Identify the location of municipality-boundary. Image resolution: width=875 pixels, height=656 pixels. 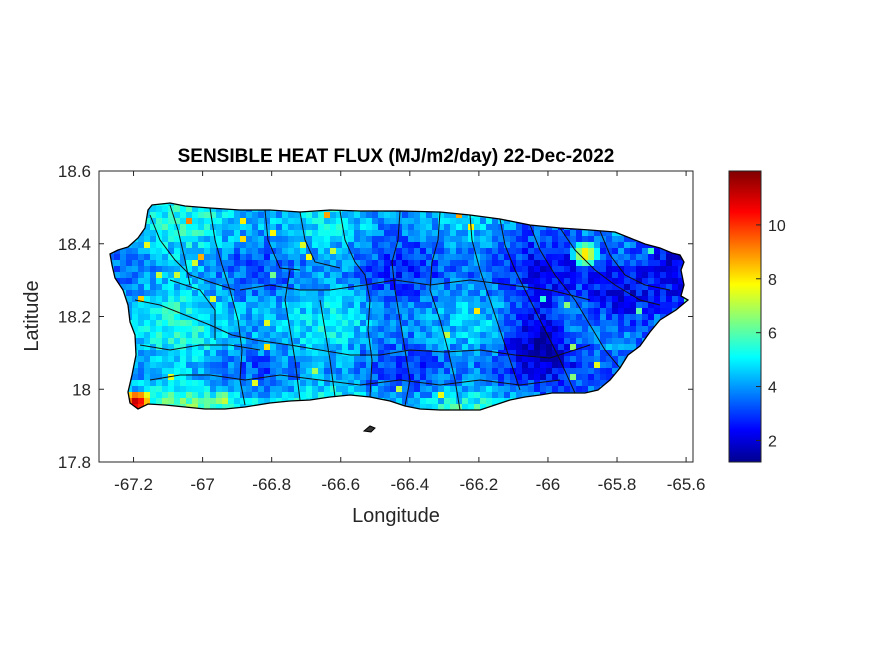
(401, 308).